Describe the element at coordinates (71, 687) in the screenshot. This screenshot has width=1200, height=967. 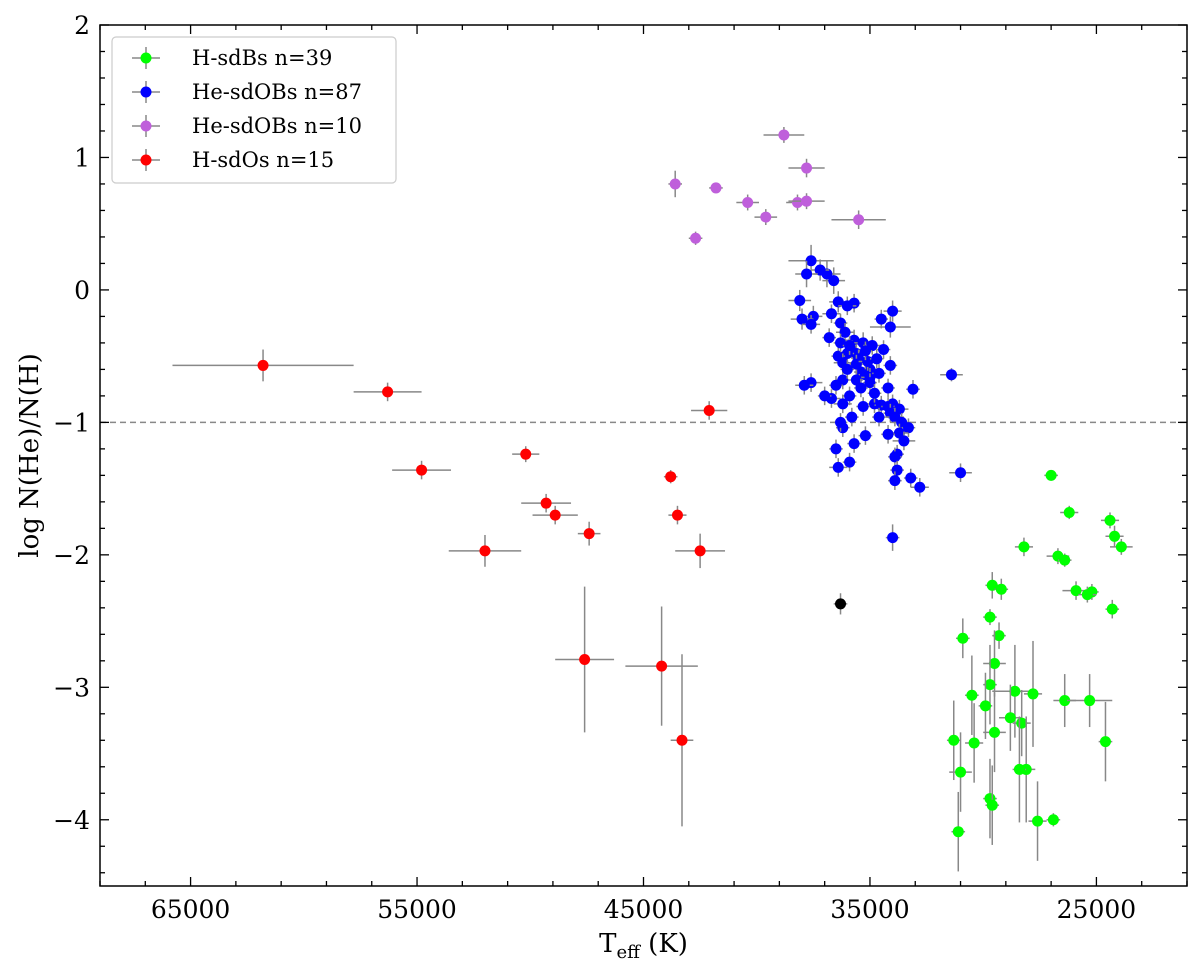
I see `y-tick-label: −3` at that location.